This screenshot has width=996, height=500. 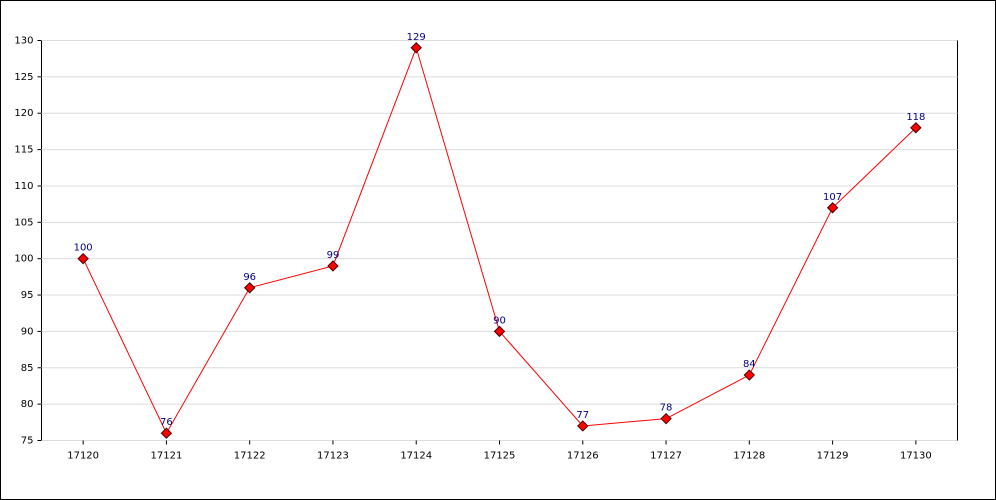 I want to click on x-tick-label: 17130, so click(x=916, y=456).